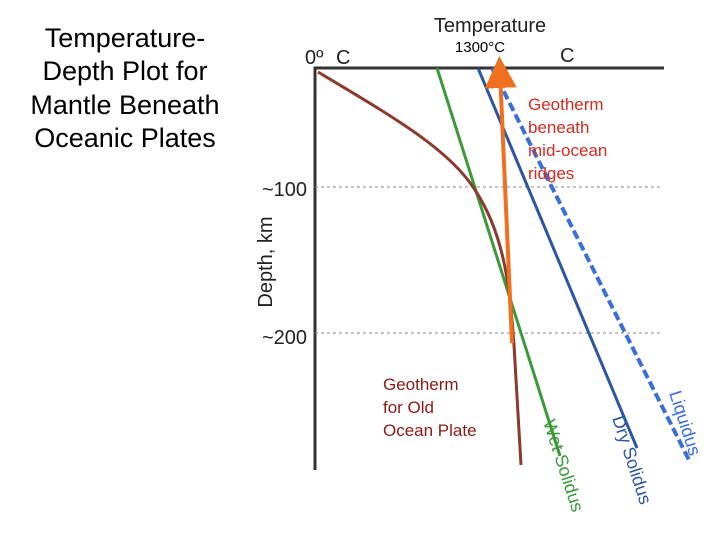 The width and height of the screenshot is (720, 540). Describe the element at coordinates (480, 47) in the screenshot. I see `temp-1300-label: 1300°C` at that location.